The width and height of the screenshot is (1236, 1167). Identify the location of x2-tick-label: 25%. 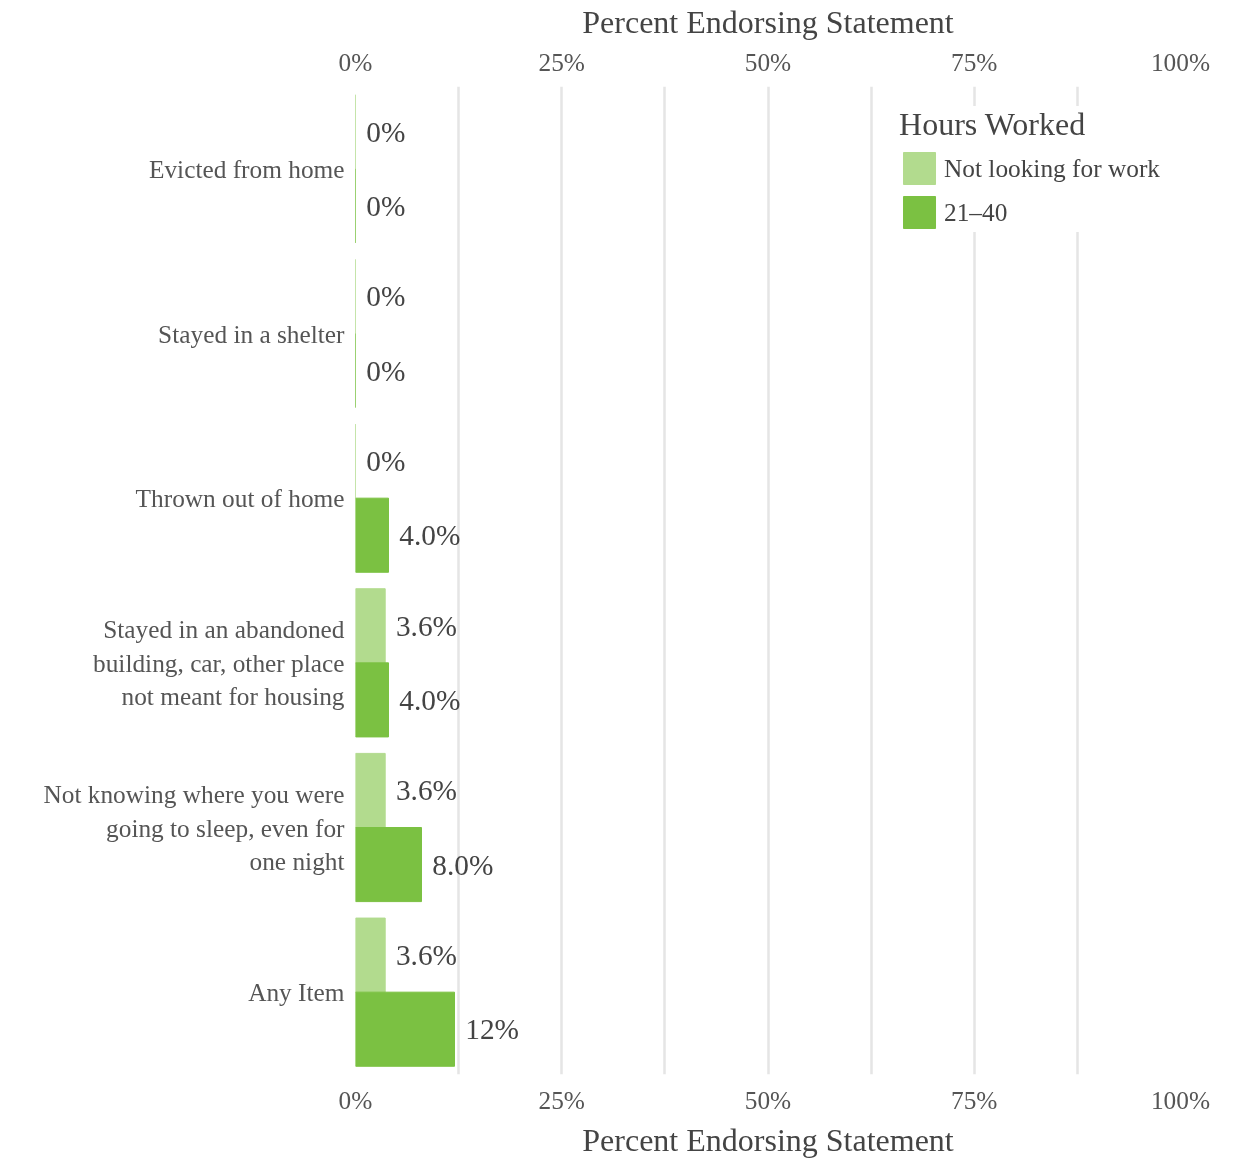
(561, 1099).